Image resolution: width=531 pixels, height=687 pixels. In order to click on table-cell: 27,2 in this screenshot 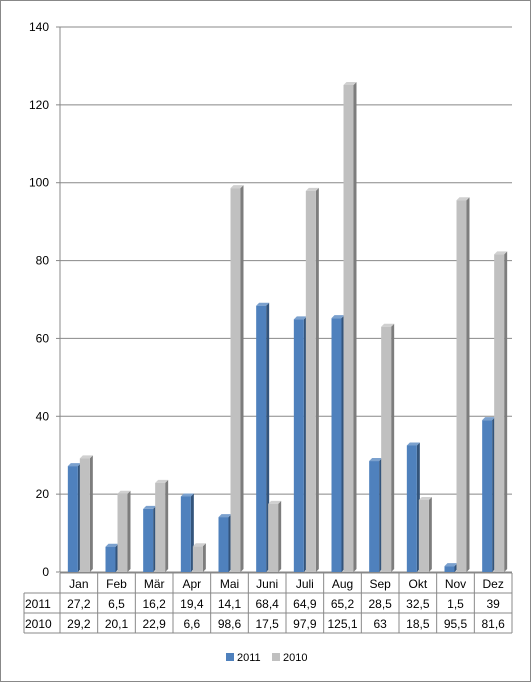, I will do `click(79, 604)`.